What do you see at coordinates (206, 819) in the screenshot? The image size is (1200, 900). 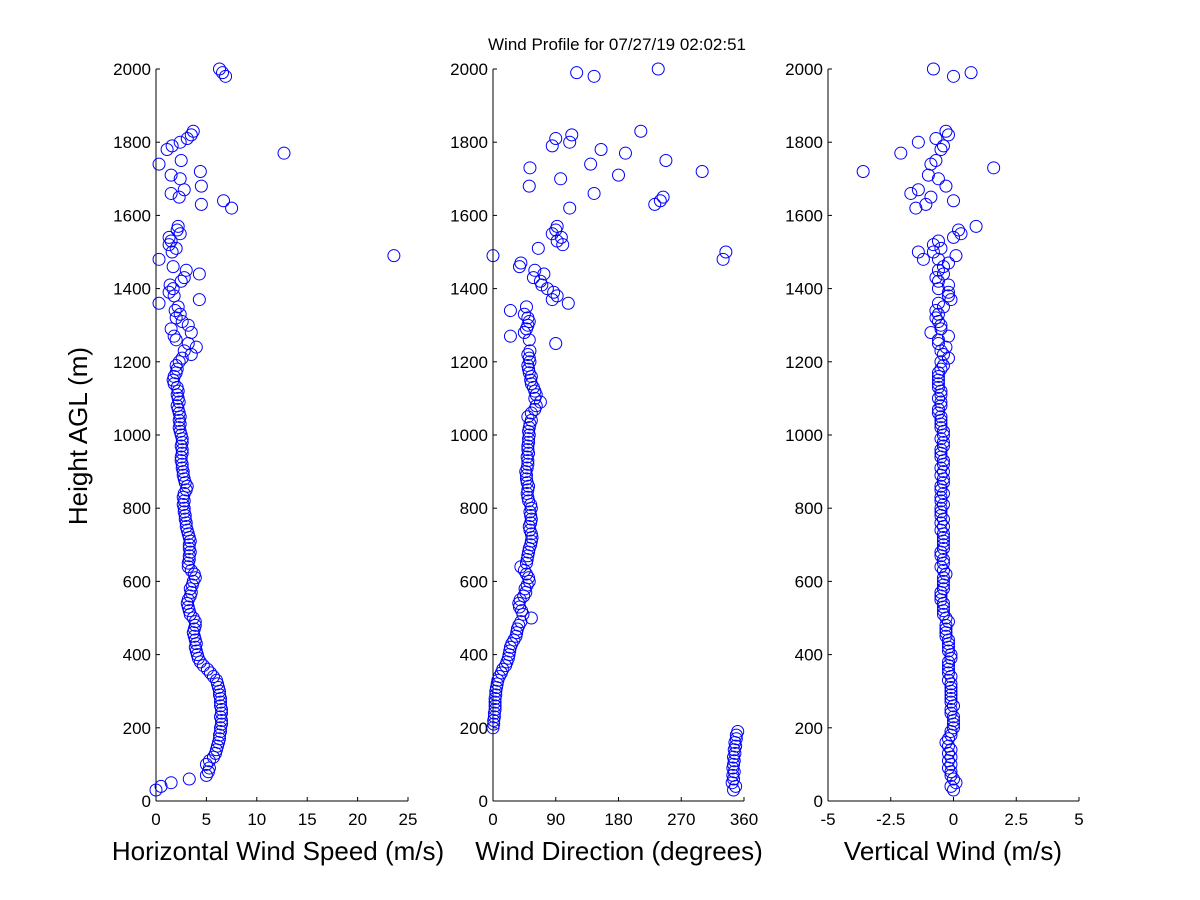 I see `speed-x-tick-label: 5` at bounding box center [206, 819].